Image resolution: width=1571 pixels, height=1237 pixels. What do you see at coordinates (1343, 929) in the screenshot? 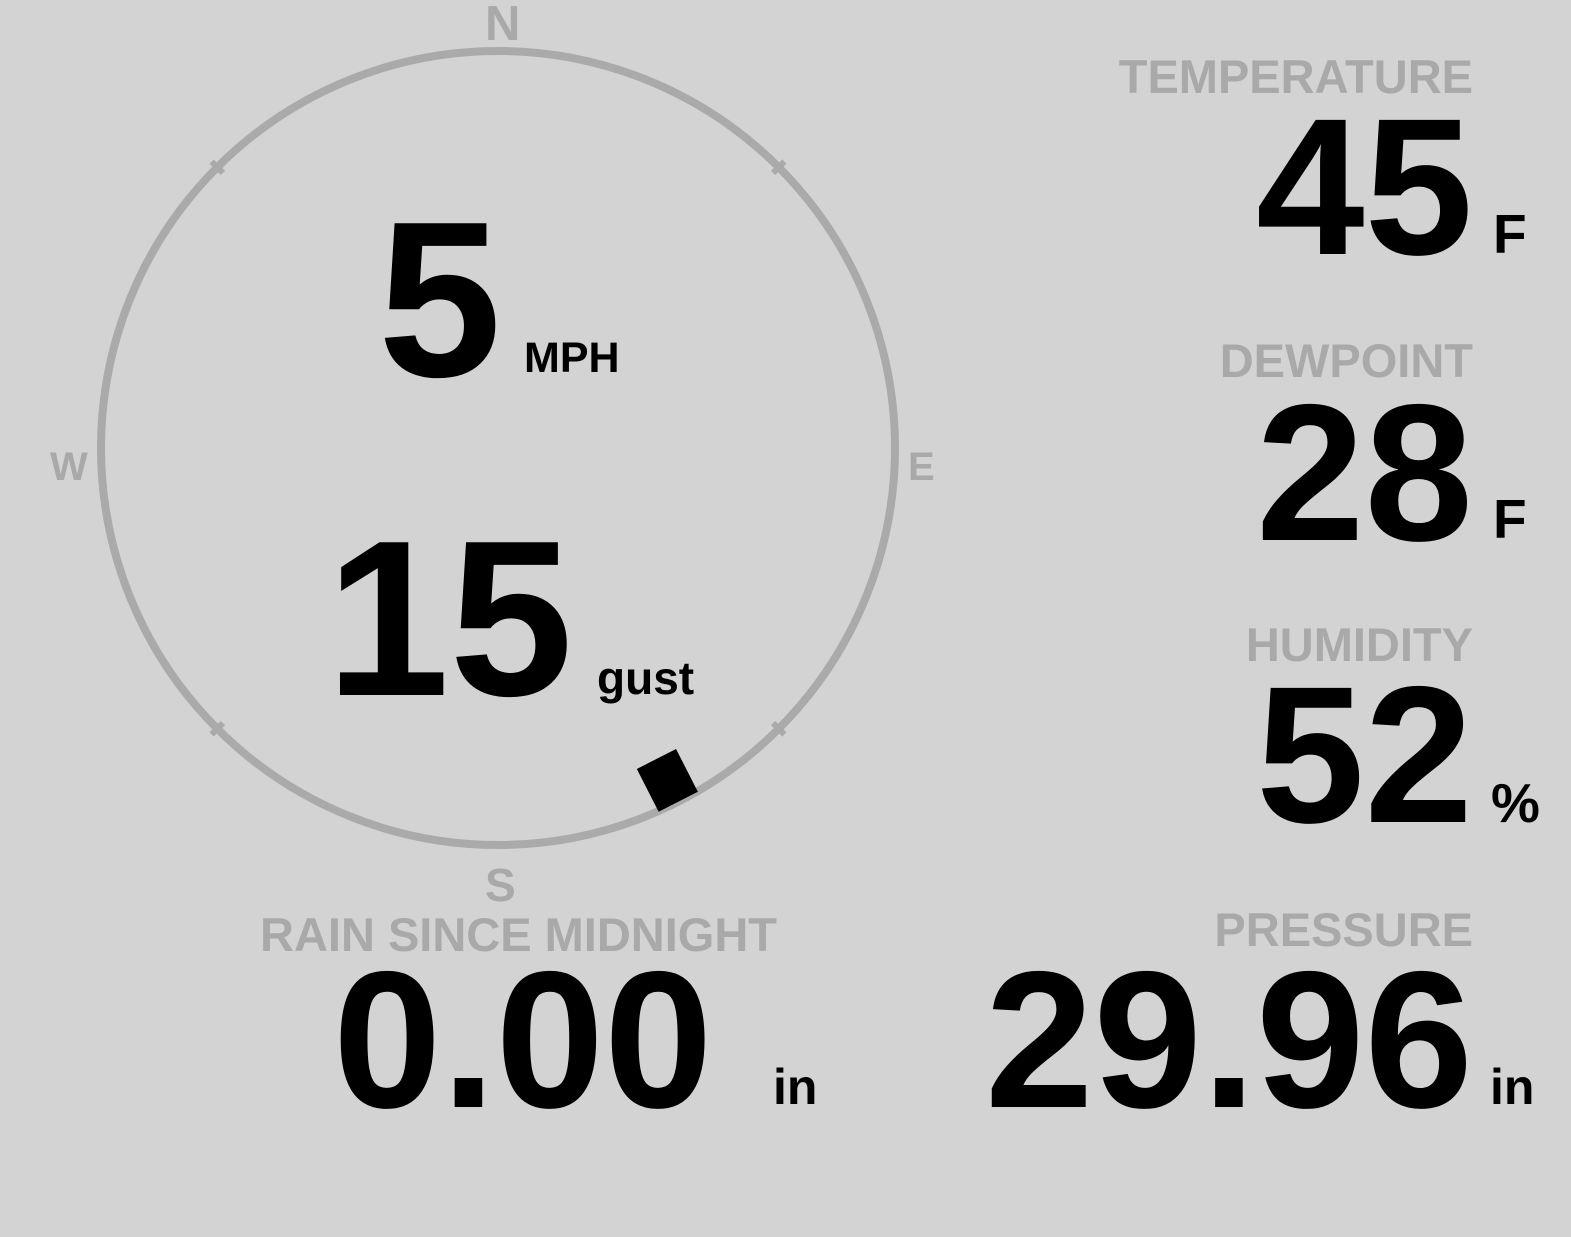
I see `pressure-label: PRESSURE` at bounding box center [1343, 929].